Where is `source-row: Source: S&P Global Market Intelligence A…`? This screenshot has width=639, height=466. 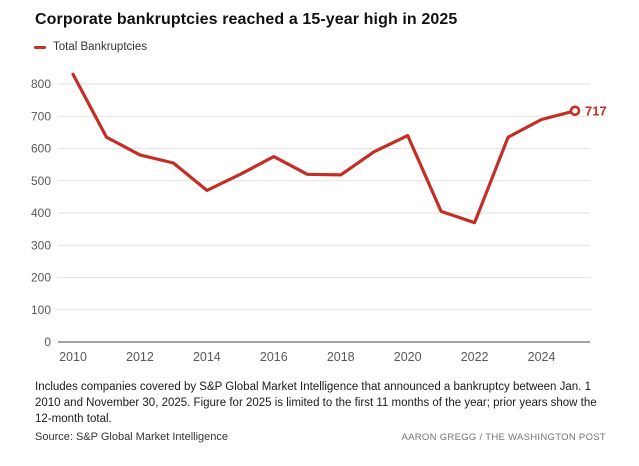
source-row: Source: S&P Global Market Intelligence A… is located at coordinates (320, 437).